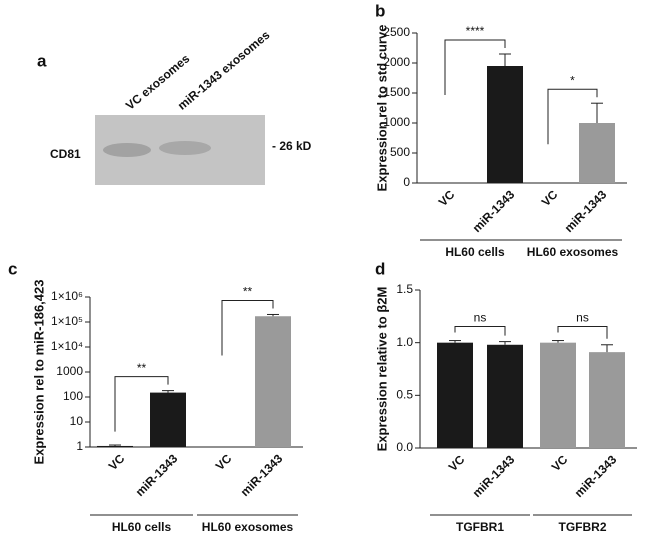  Describe the element at coordinates (67, 321) in the screenshot. I see `y-tick-label: 1×10⁵` at that location.